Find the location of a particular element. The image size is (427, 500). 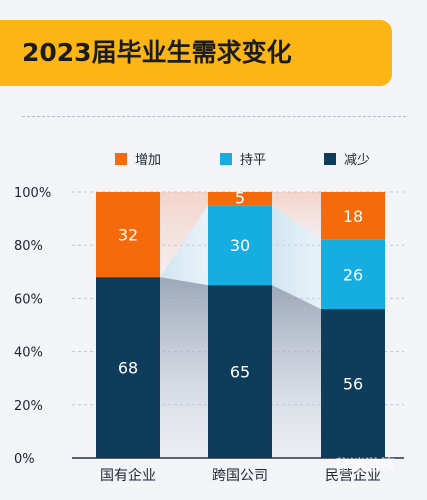

legend-label: 减少 is located at coordinates (357, 160).